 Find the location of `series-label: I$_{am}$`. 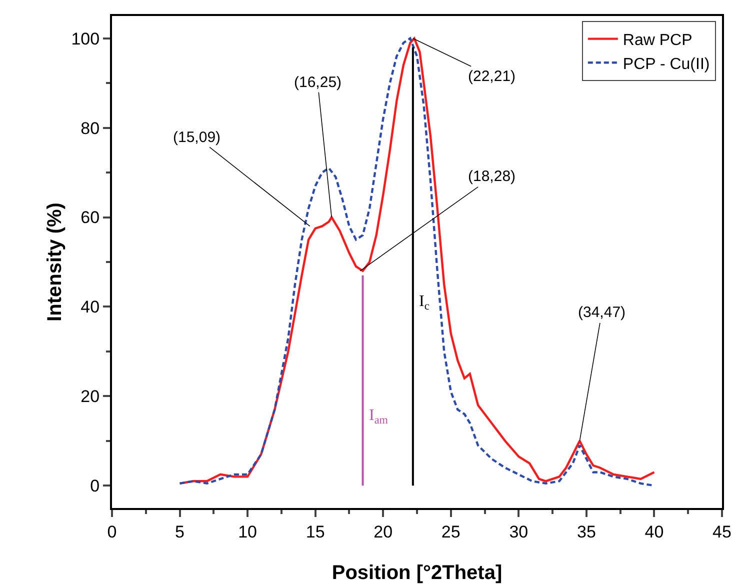

series-label: I$_{am}$ is located at coordinates (378, 416).